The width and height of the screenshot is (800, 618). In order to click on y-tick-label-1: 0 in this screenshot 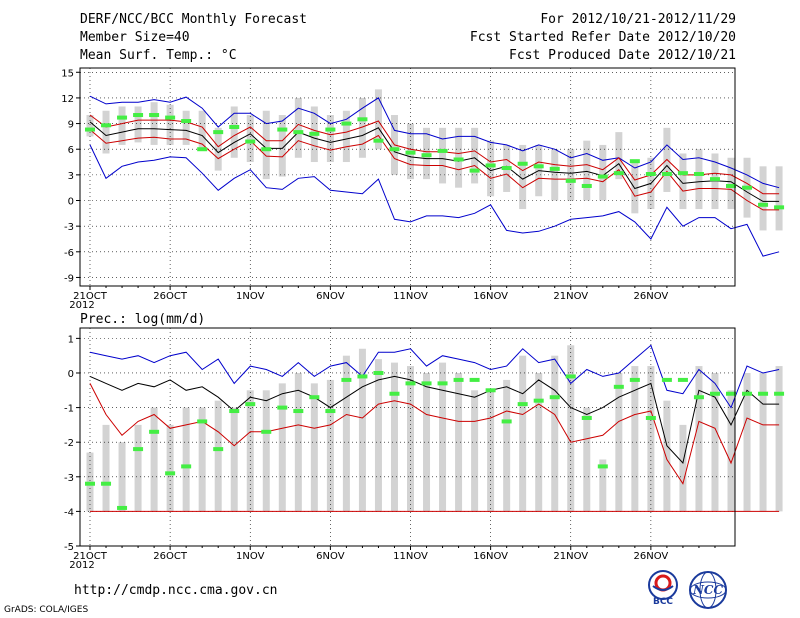, I will do `click(71, 374)`.